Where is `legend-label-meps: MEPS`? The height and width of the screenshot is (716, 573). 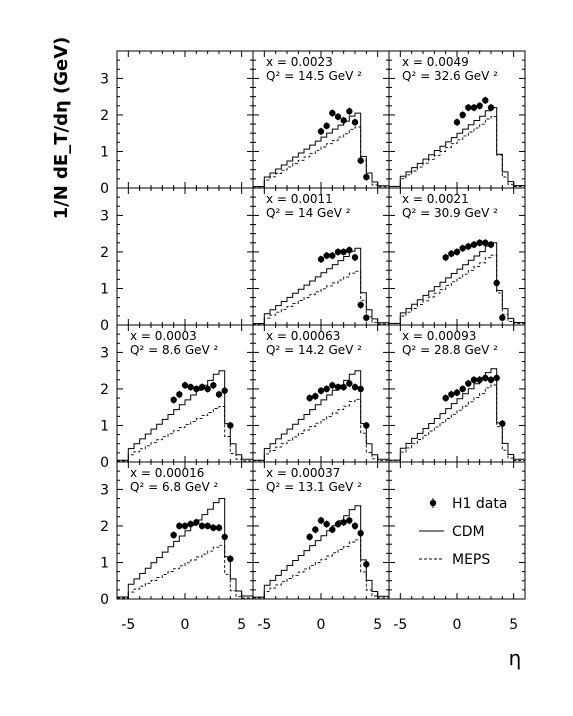
legend-label-meps: MEPS is located at coordinates (471, 560).